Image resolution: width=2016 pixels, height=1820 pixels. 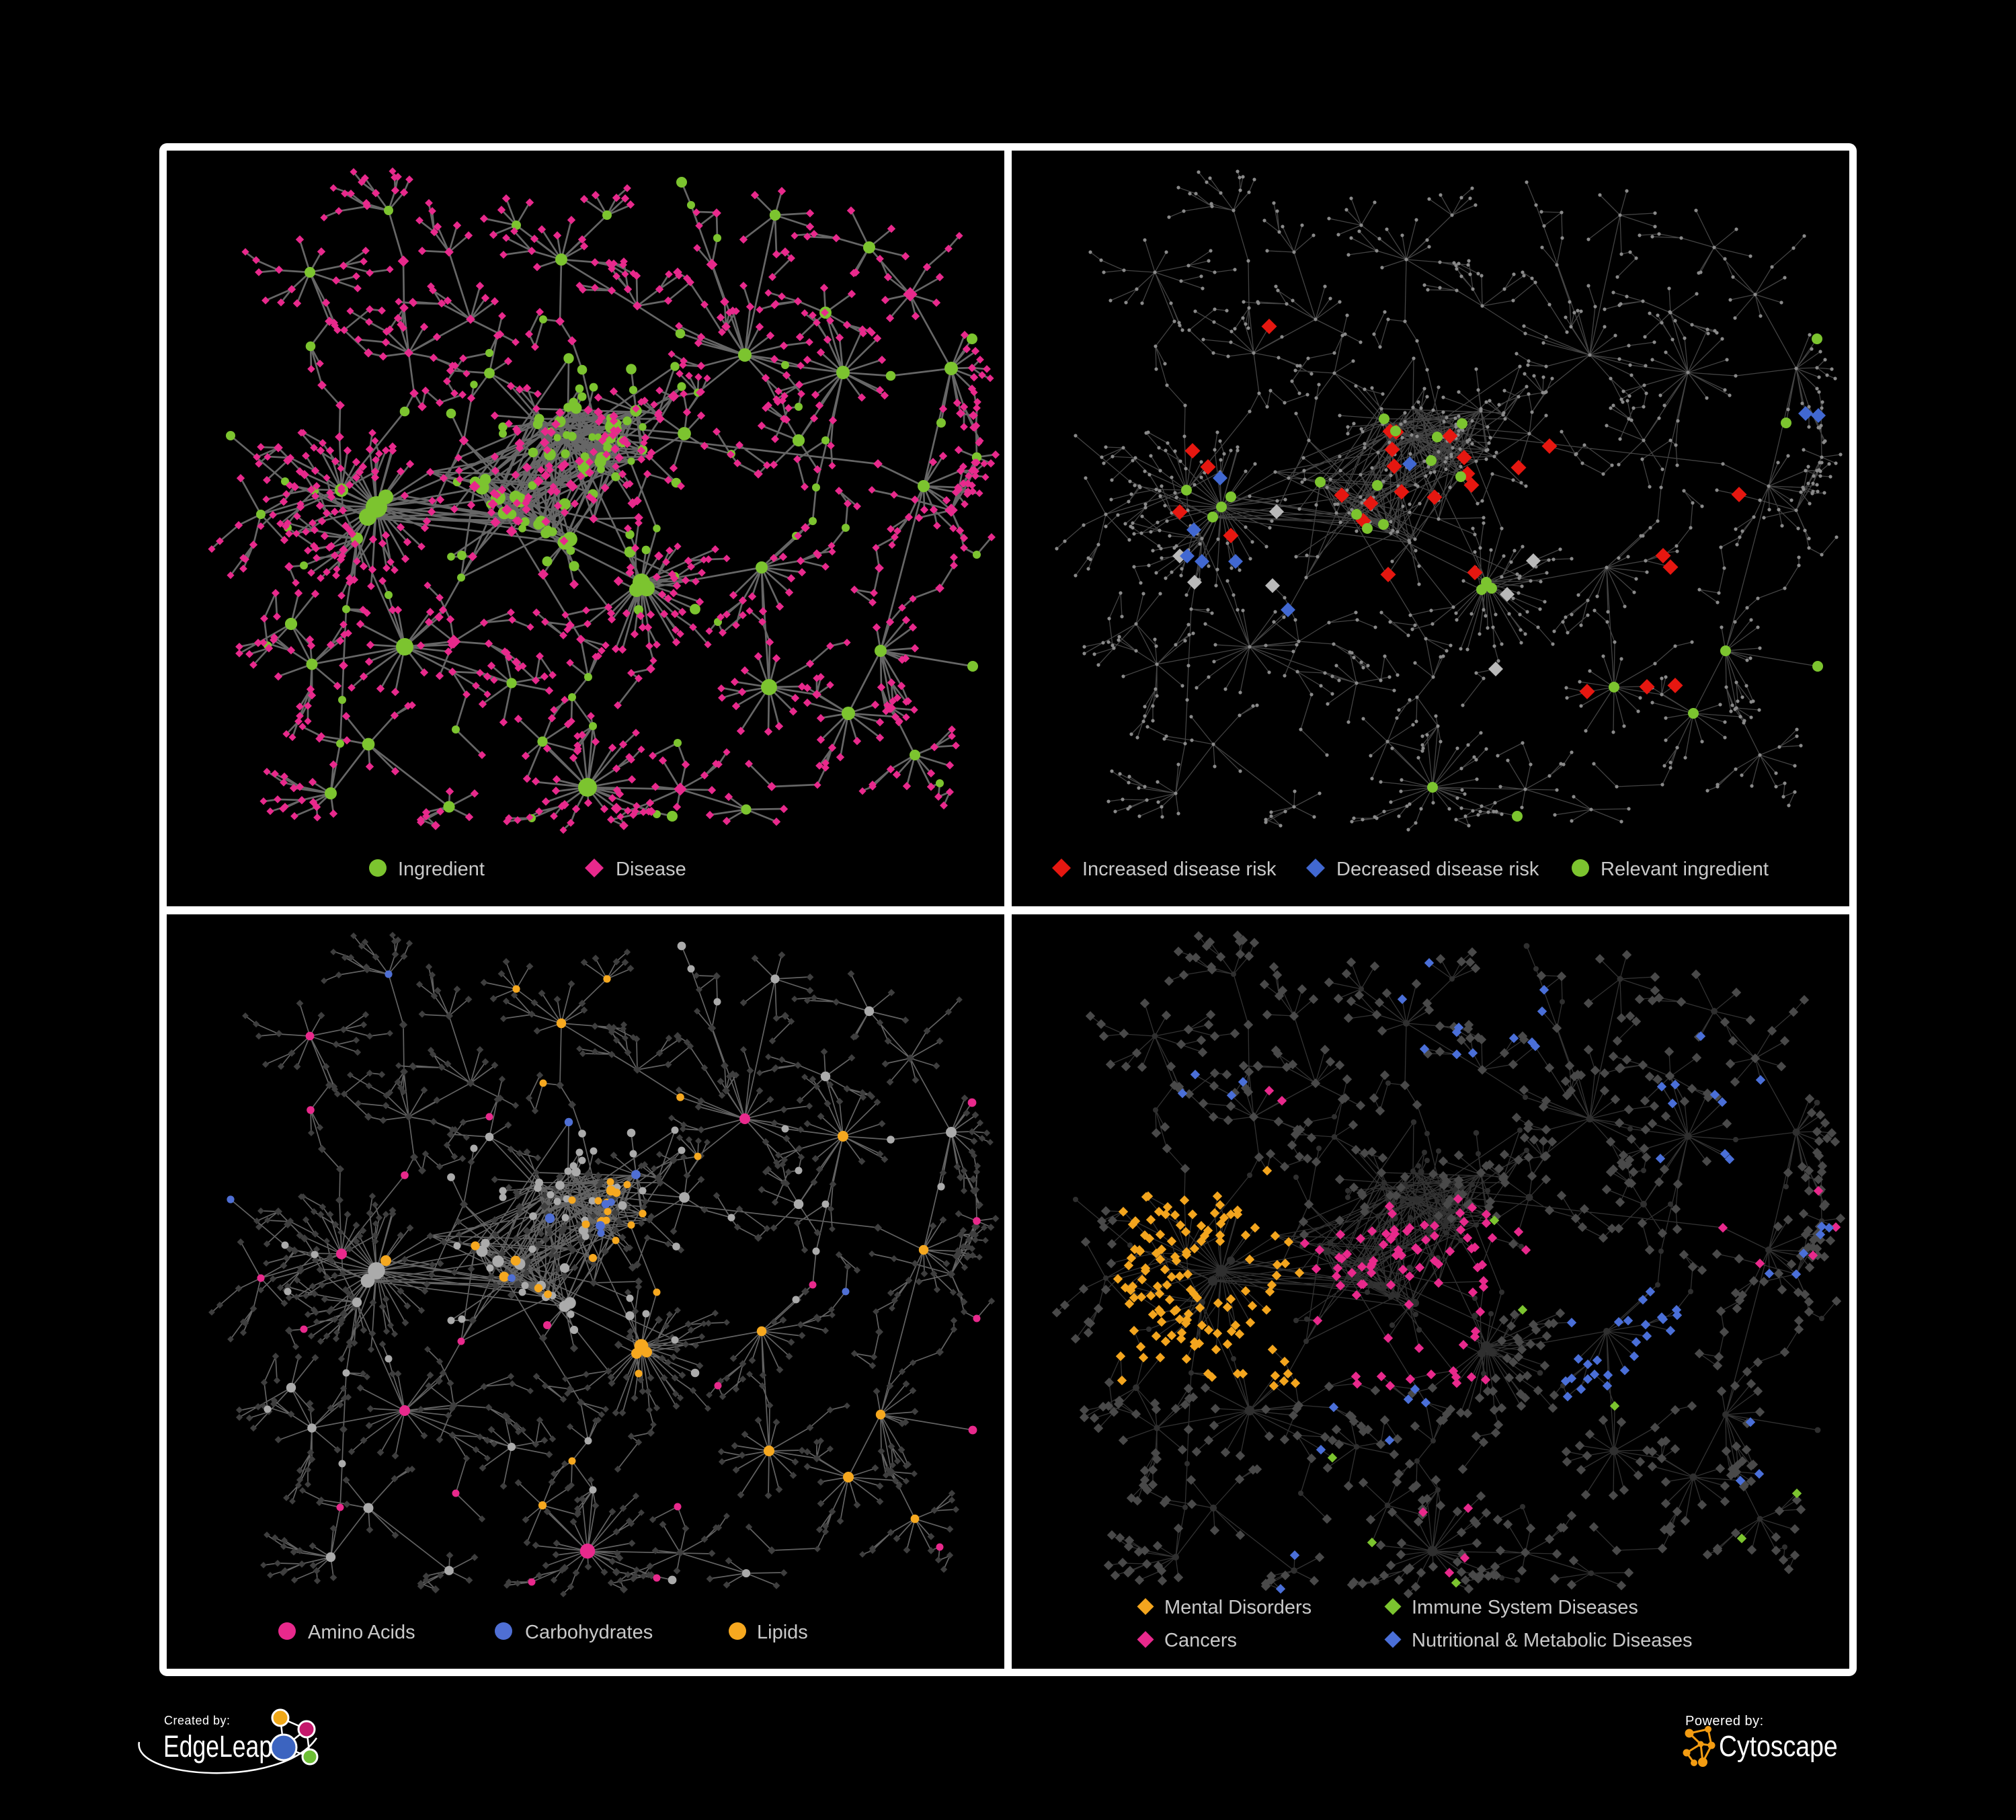 I want to click on svg-text: Powered by:, so click(x=1724, y=1721).